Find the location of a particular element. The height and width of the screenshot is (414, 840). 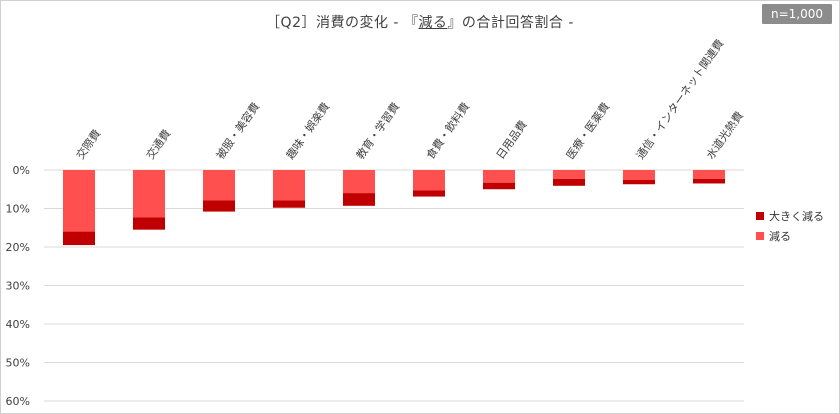

x-category-label: 医療・医薬費 is located at coordinates (587, 131).